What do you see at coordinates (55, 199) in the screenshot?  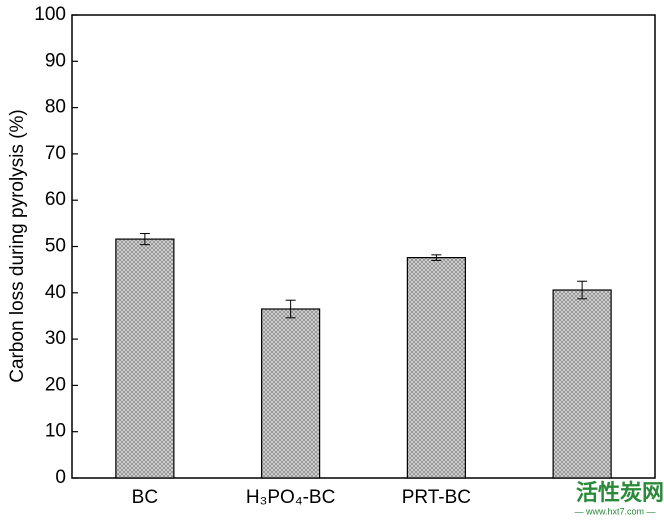 I see `y-tick-label: 60` at bounding box center [55, 199].